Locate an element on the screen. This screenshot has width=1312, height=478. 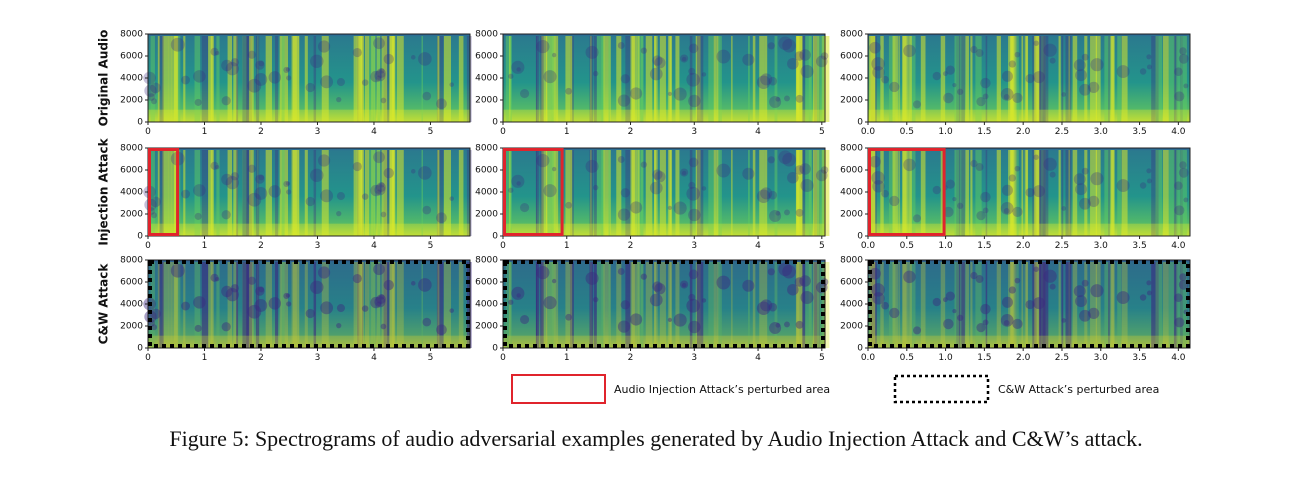
x-tick-label: 3.5 is located at coordinates (1139, 132).